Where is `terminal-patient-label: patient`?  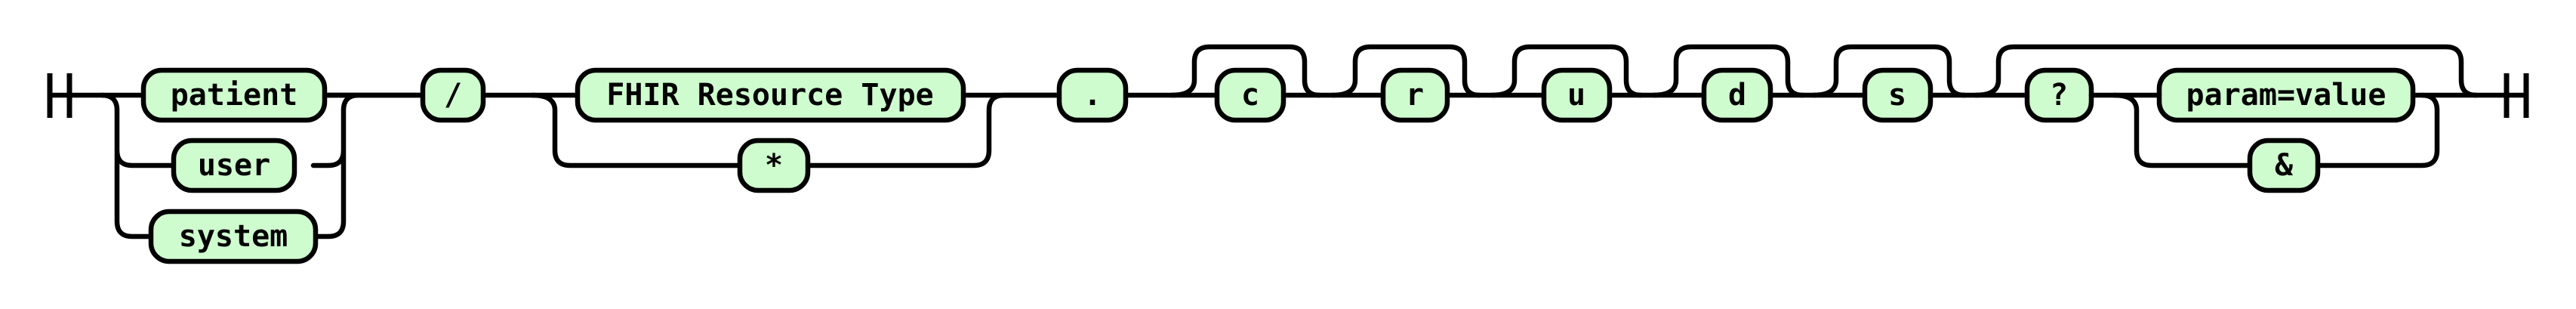
terminal-patient-label: patient is located at coordinates (234, 95).